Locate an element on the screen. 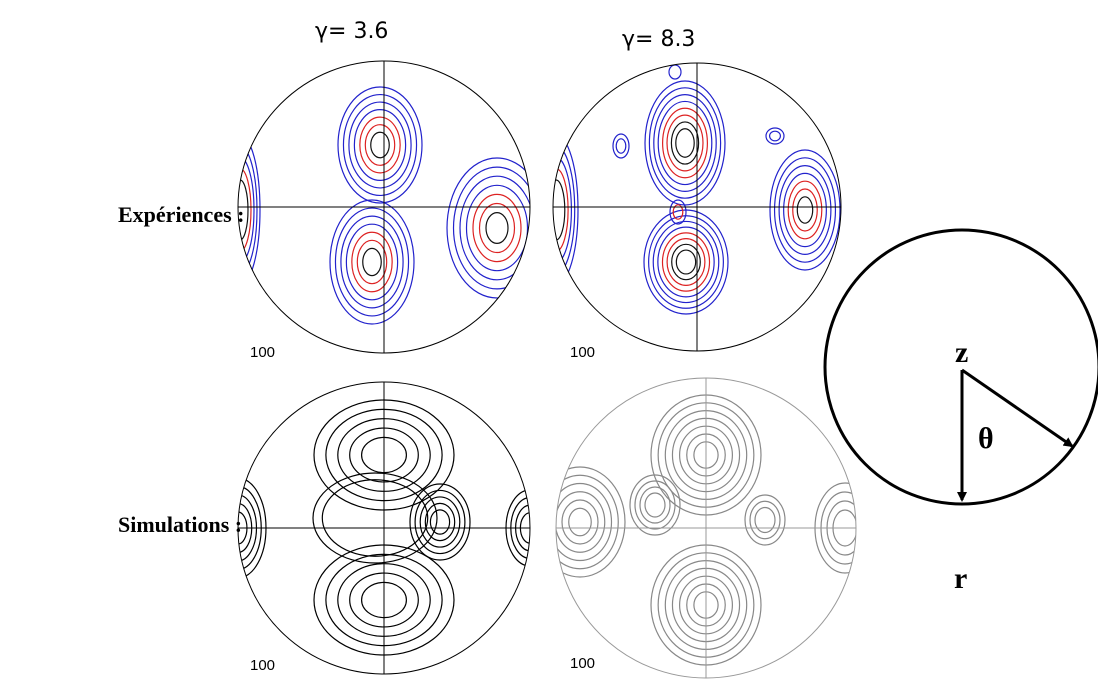 The height and width of the screenshot is (684, 1098). arrow is located at coordinates (1017, 408).